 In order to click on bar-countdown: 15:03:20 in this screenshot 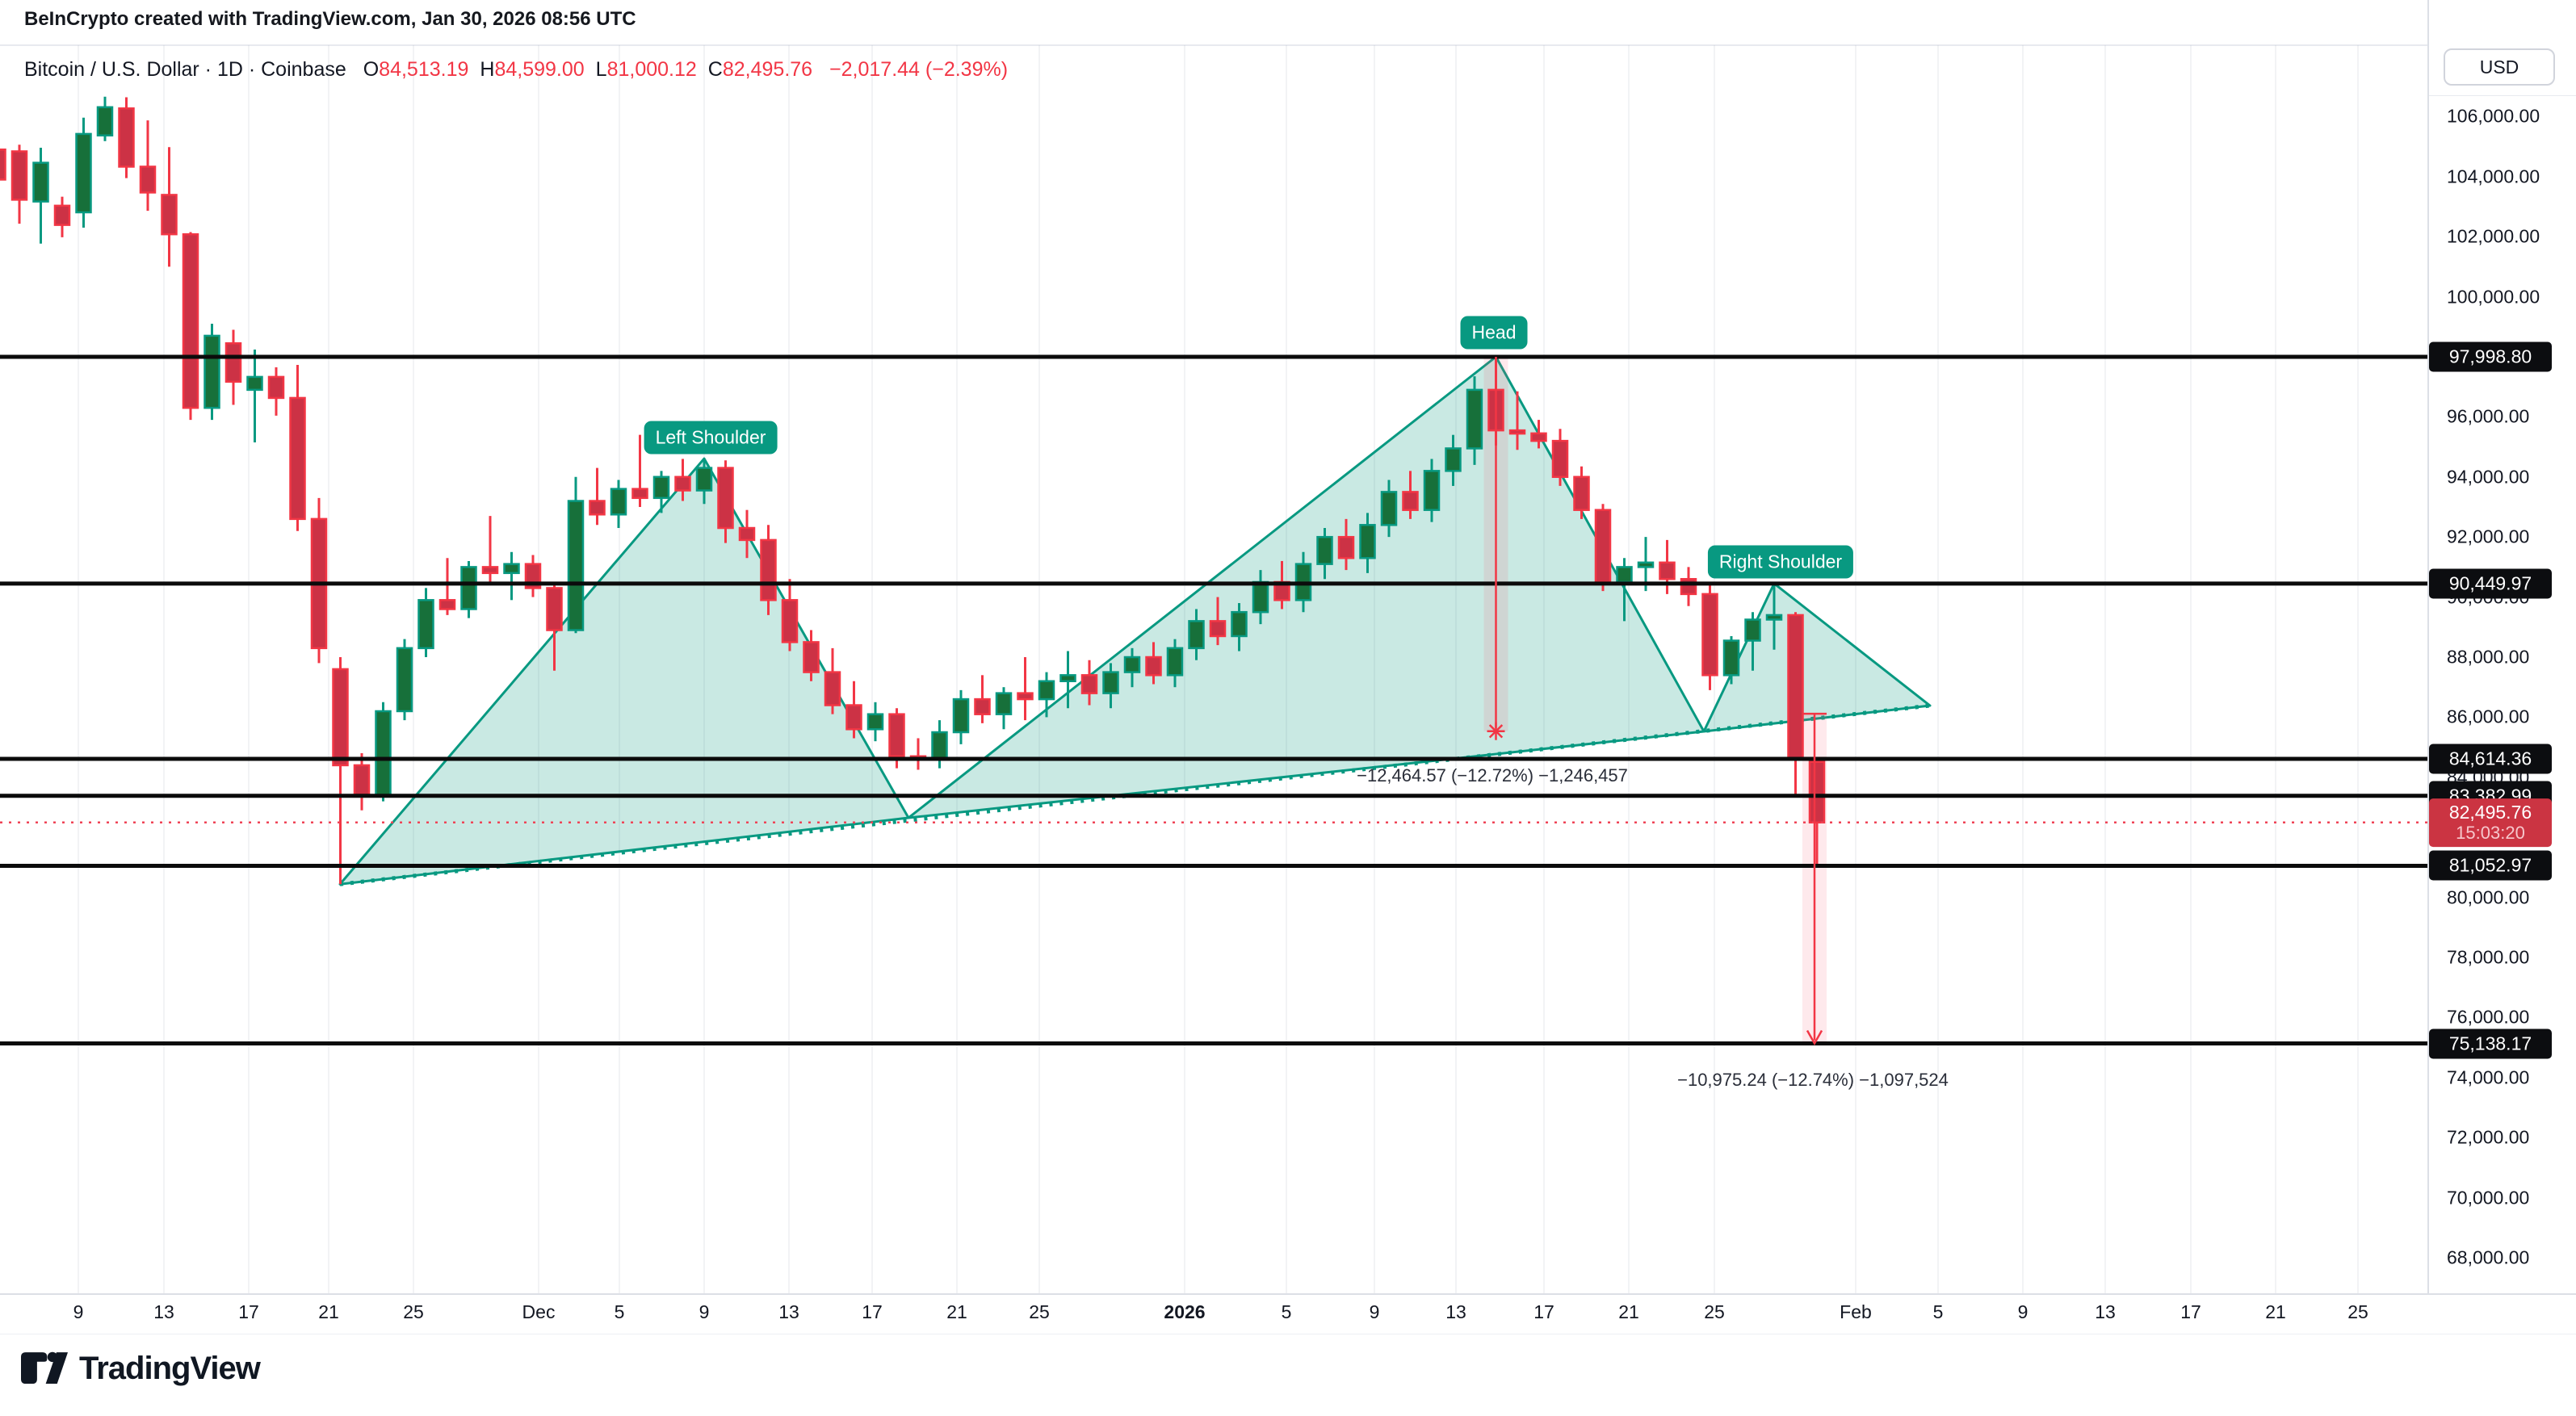, I will do `click(2490, 833)`.